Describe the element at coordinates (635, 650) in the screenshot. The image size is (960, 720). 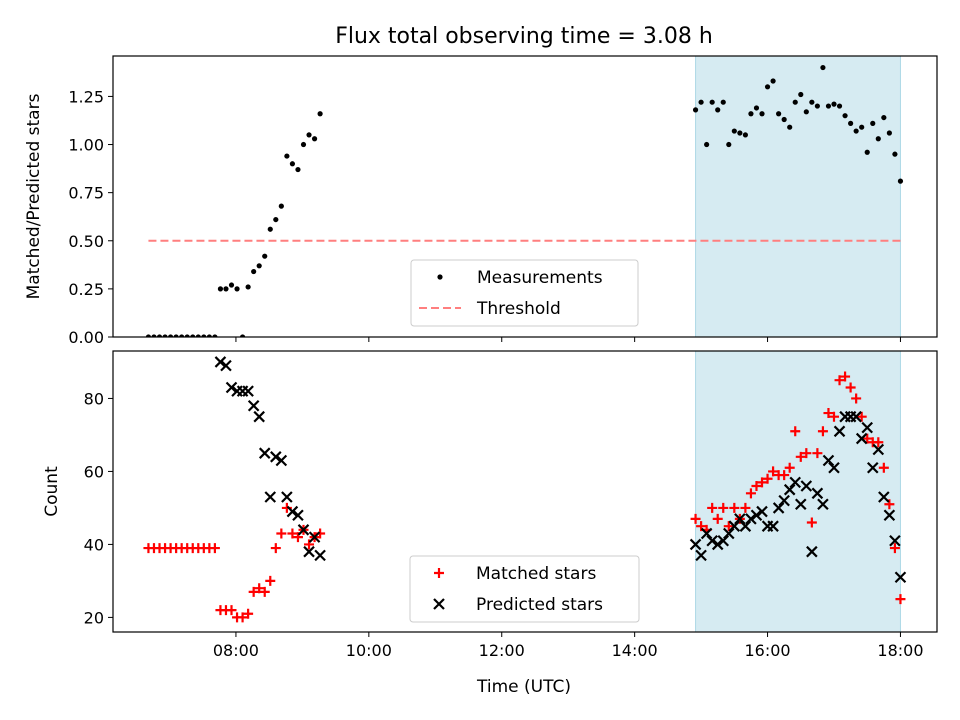
I see `x-tick-label: 14:00` at that location.